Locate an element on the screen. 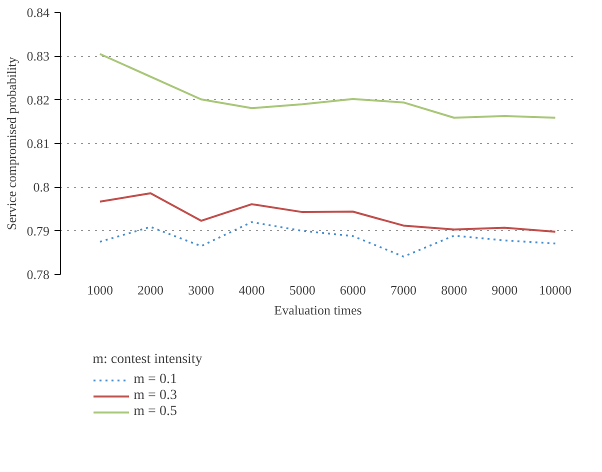  y-tick-label: 0.83 is located at coordinates (38, 56).